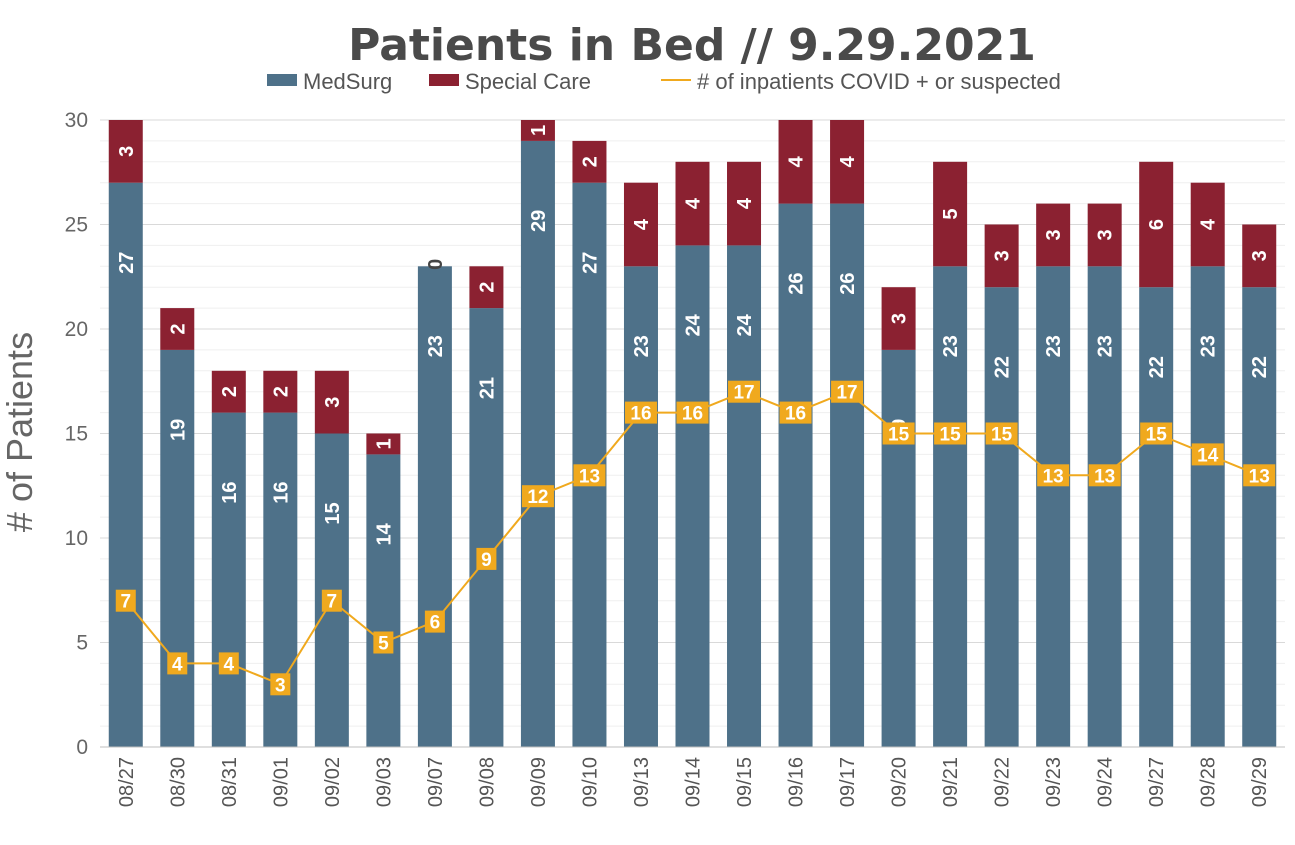 The height and width of the screenshot is (845, 1295). I want to click on legend-label: Special Care, so click(528, 81).